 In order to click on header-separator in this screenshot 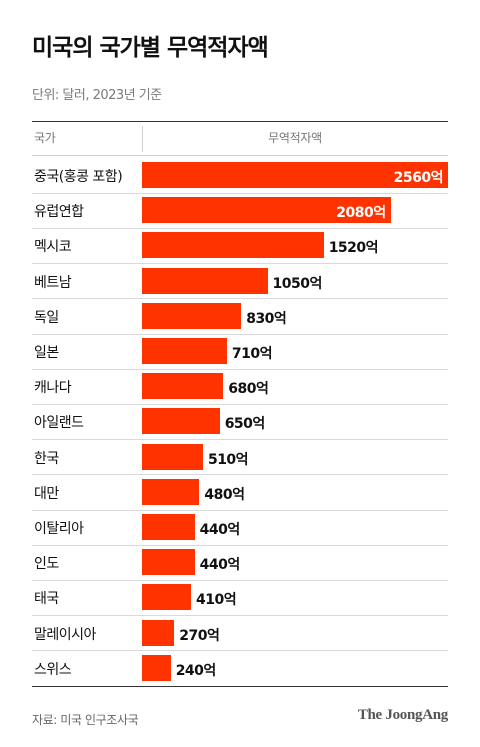, I will do `click(142, 139)`.